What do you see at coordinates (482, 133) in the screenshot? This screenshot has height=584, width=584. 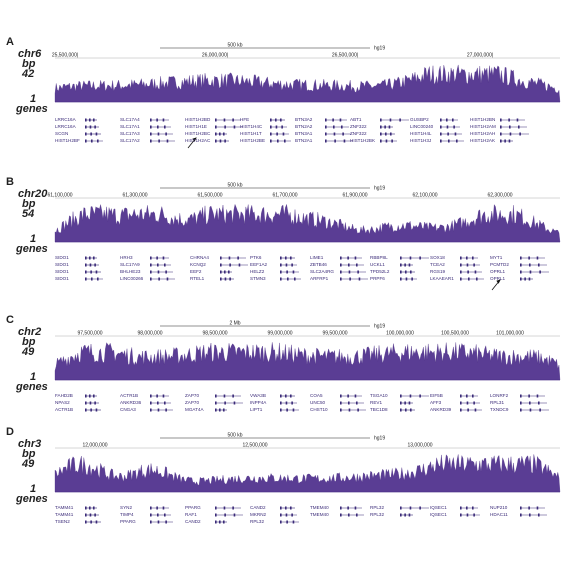 I see `gene-label: HIST1H2AH` at bounding box center [482, 133].